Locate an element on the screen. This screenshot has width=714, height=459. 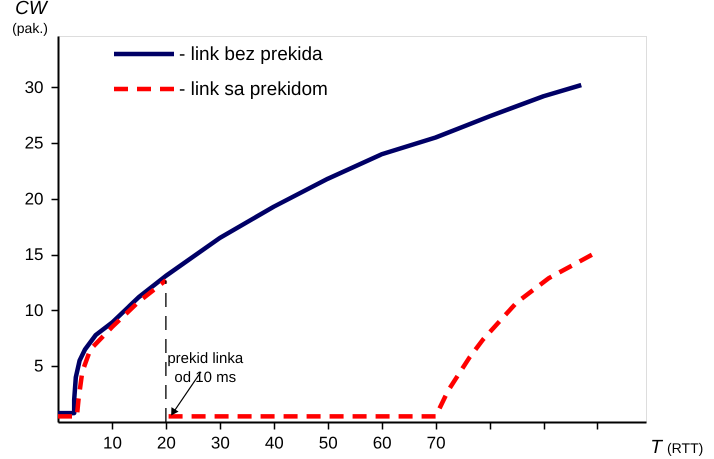
y-tick-label: 5 is located at coordinates (39, 366).